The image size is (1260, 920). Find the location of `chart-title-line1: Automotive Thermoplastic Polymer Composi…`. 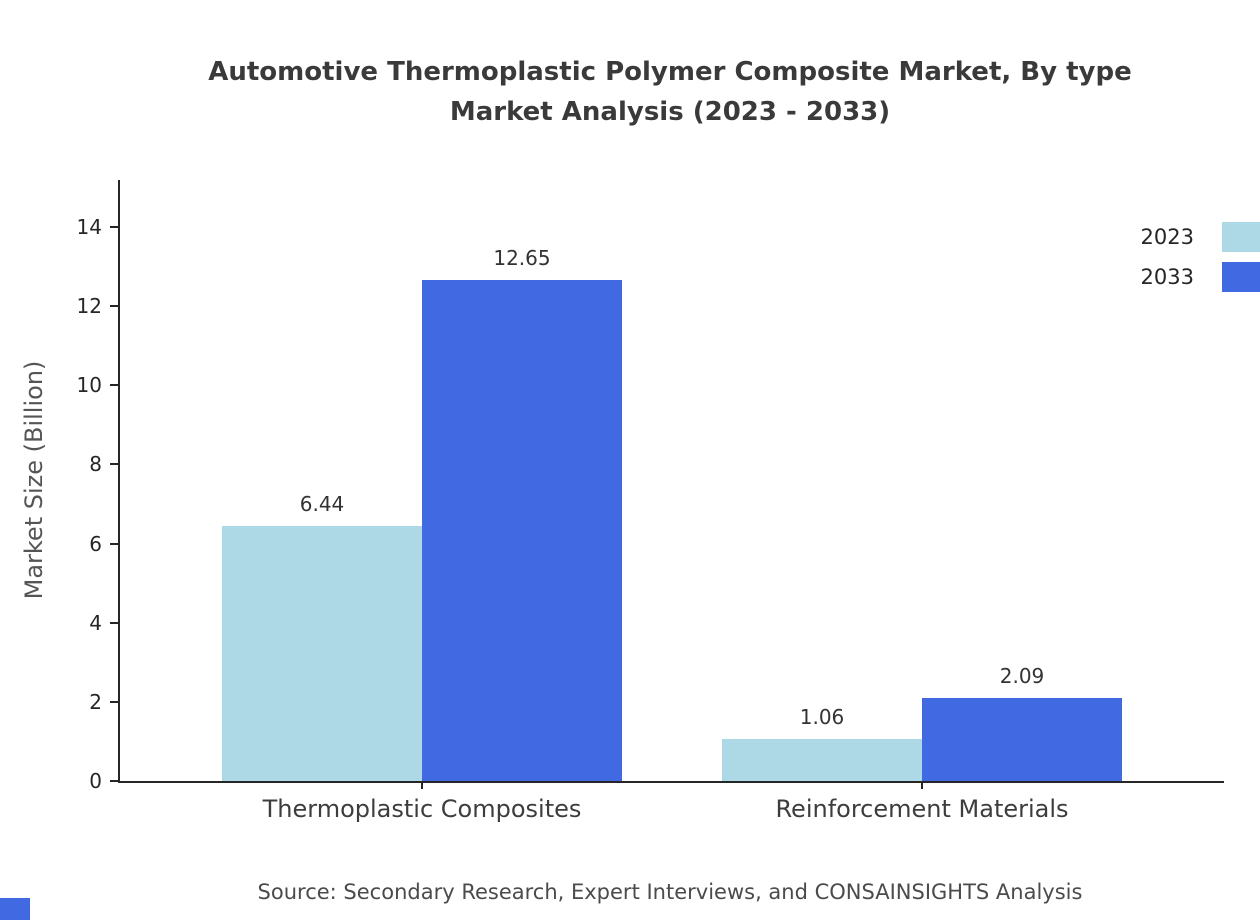

chart-title-line1: Automotive Thermoplastic Polymer Composi… is located at coordinates (670, 72).